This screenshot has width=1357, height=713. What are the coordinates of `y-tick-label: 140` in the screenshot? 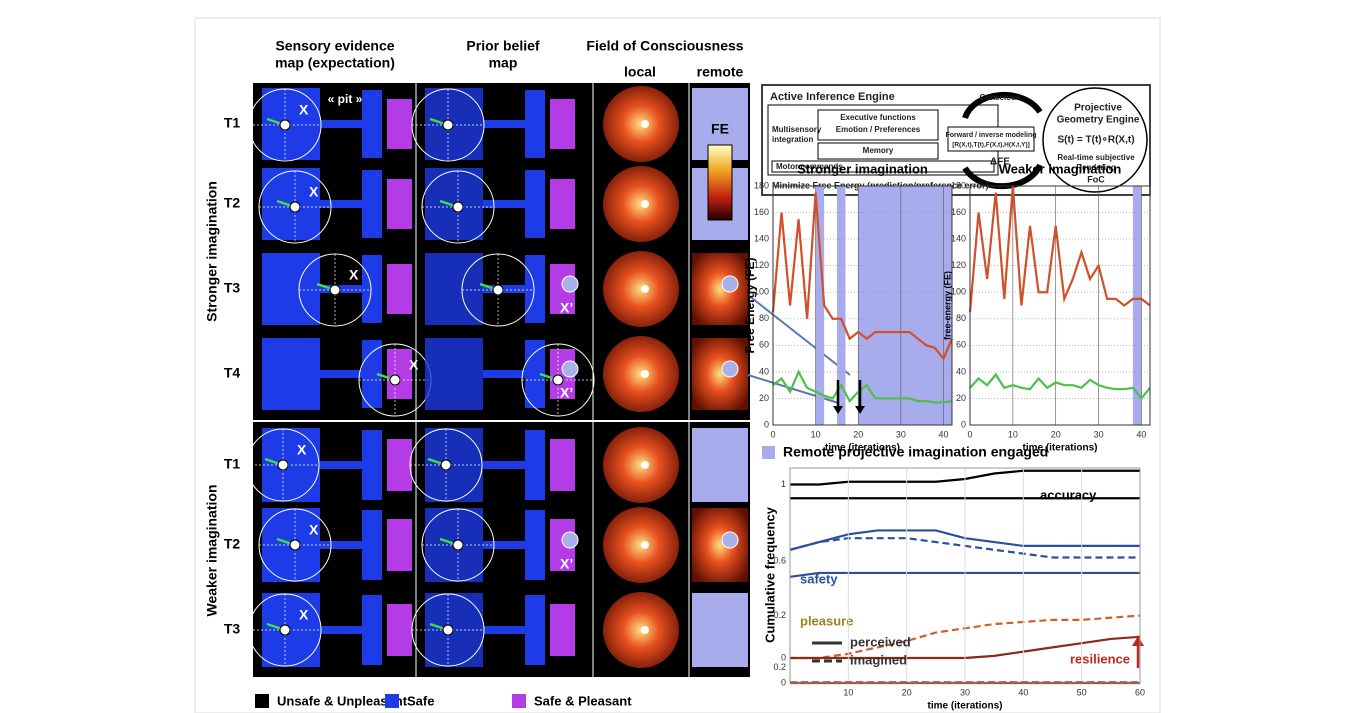 It's located at (761, 238).